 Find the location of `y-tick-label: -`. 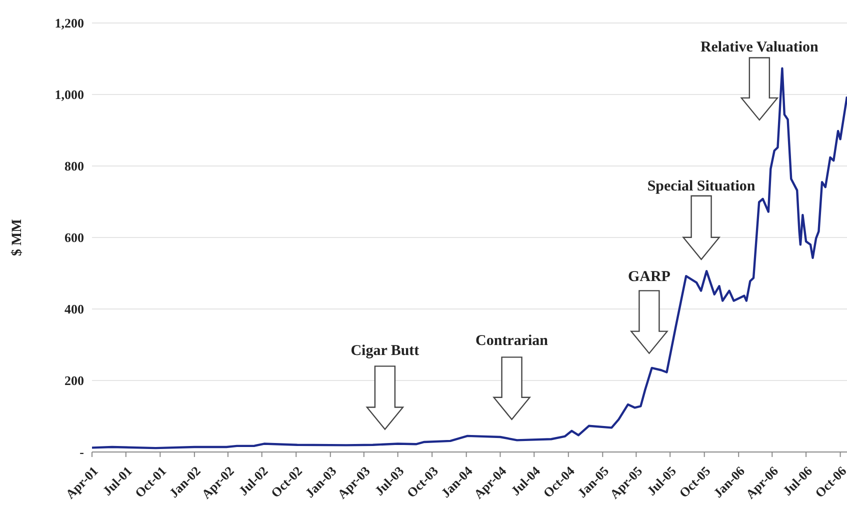

y-tick-label: - is located at coordinates (82, 452).